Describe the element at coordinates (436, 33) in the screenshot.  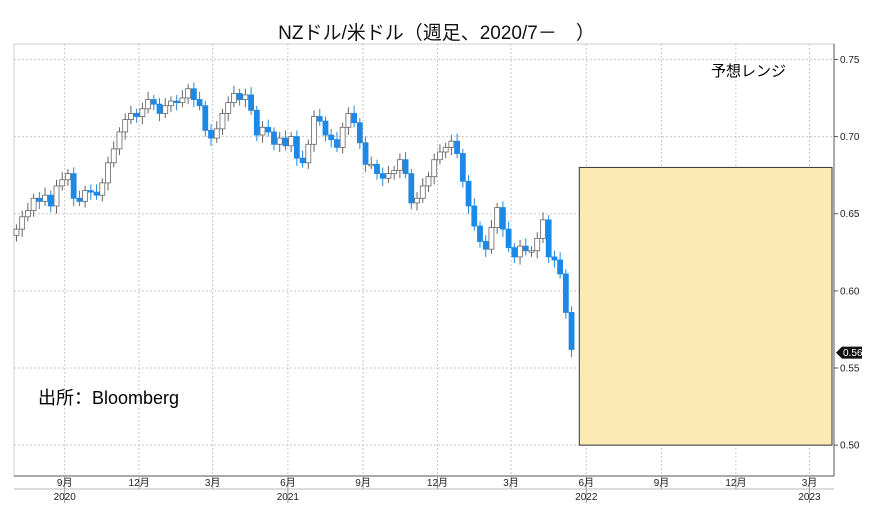
I see `chart-title: NZドル/米ドル（週足、2020/7－ ）` at that location.